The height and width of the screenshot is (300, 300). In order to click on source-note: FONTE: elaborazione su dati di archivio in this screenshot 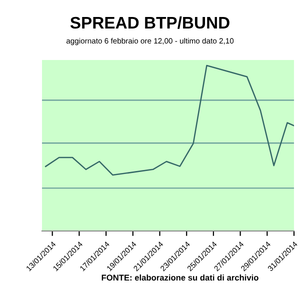, I will do `click(180, 277)`.